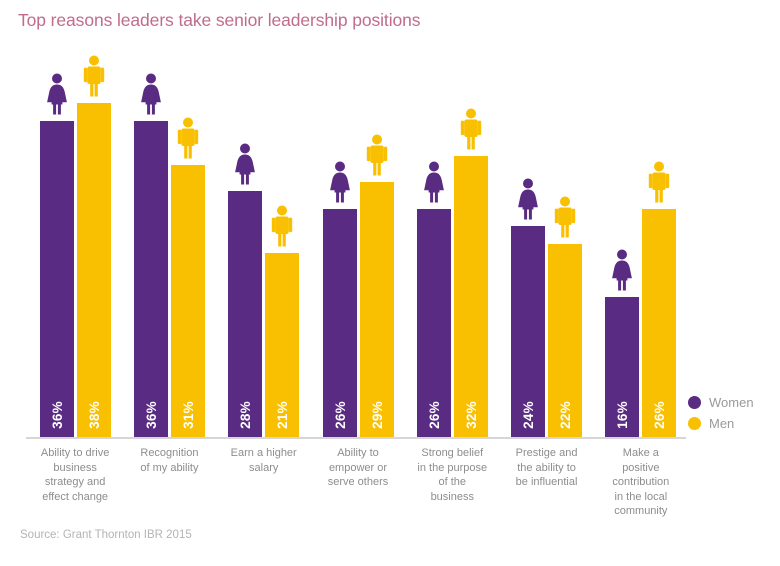 The width and height of the screenshot is (780, 566). I want to click on bar-rect: 38%, so click(93, 270).